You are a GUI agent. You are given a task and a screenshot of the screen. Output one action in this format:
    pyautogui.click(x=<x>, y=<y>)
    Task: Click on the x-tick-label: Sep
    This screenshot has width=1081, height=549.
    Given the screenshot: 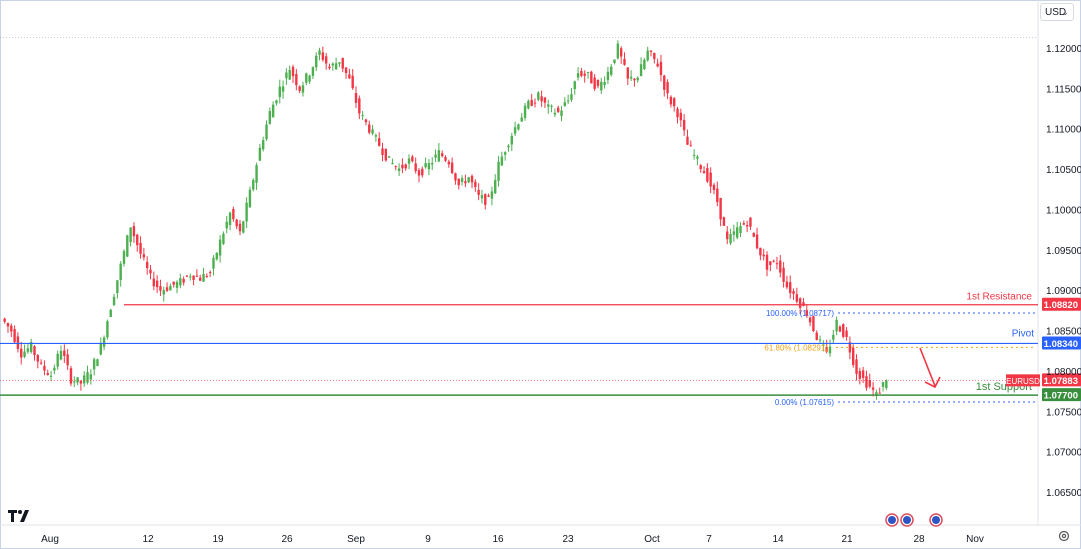 What is the action you would take?
    pyautogui.click(x=356, y=539)
    